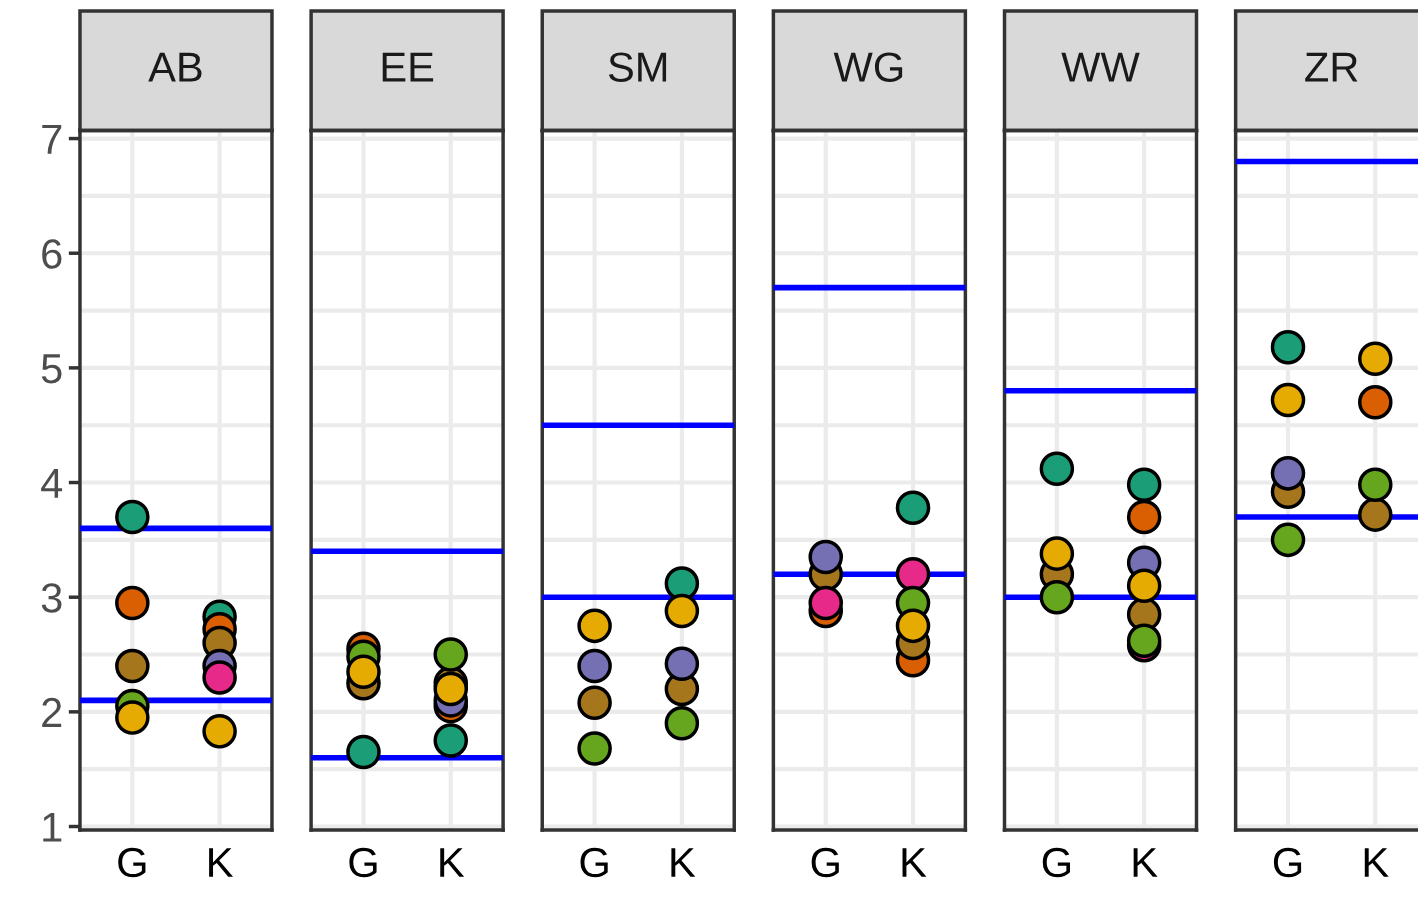 This screenshot has height=899, width=1418. What do you see at coordinates (52, 254) in the screenshot?
I see `y-tick-label: 6` at bounding box center [52, 254].